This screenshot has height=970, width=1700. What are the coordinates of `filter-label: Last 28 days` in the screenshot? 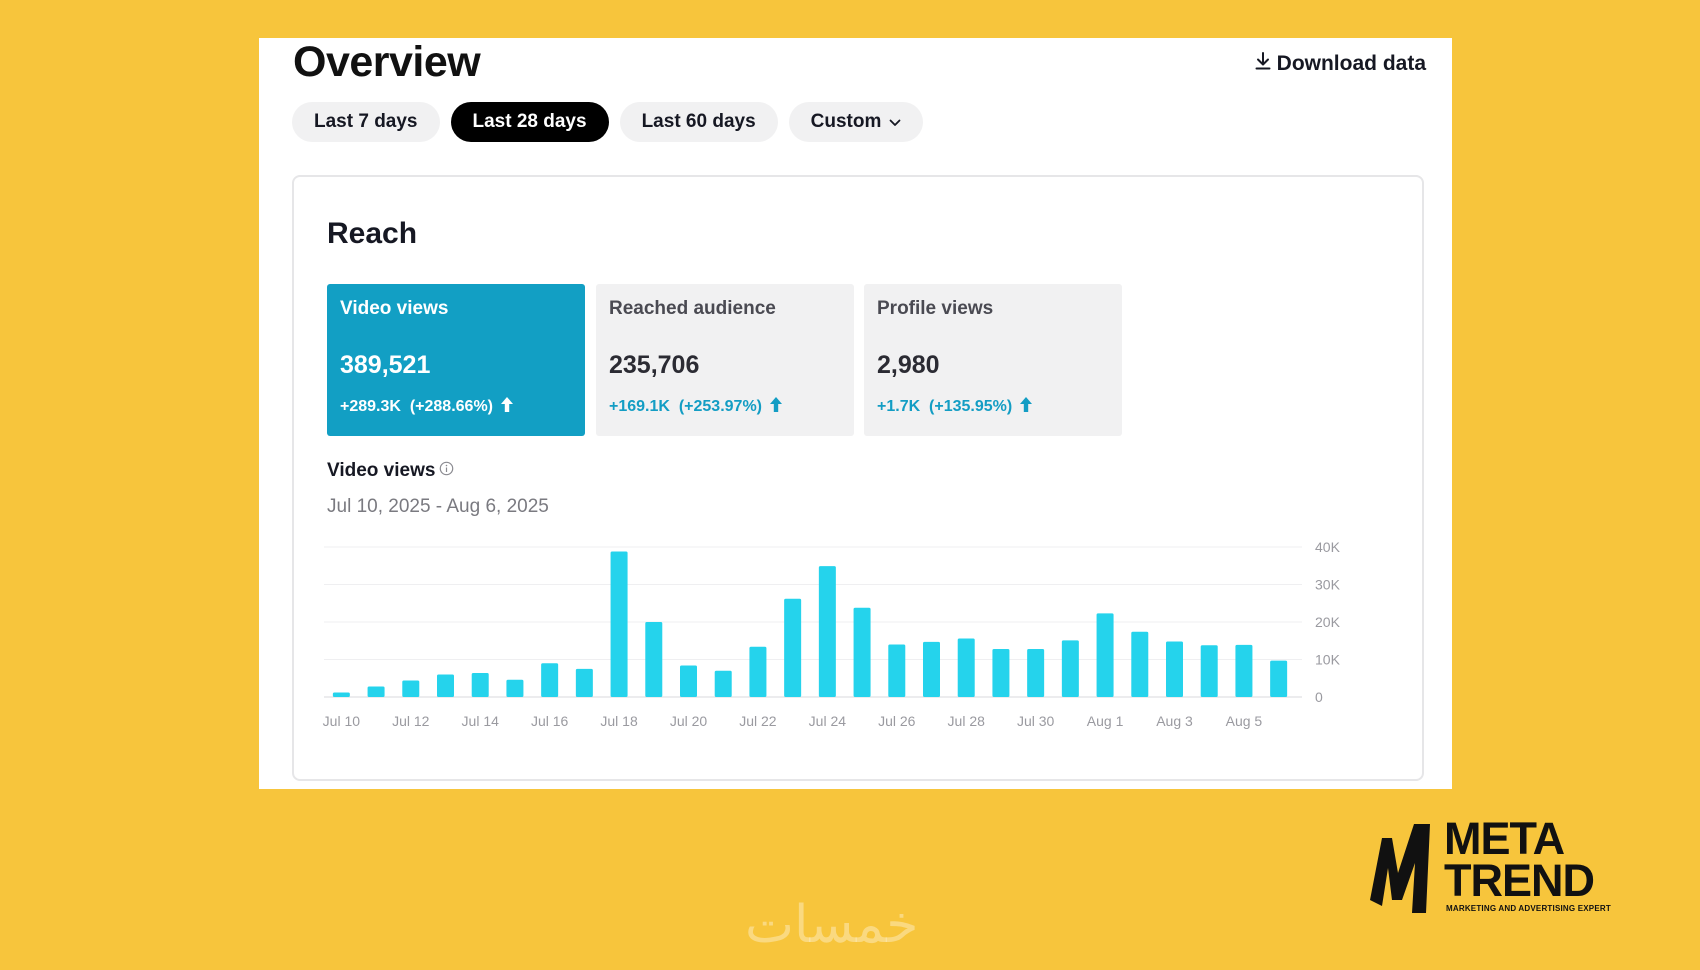 It's located at (529, 121).